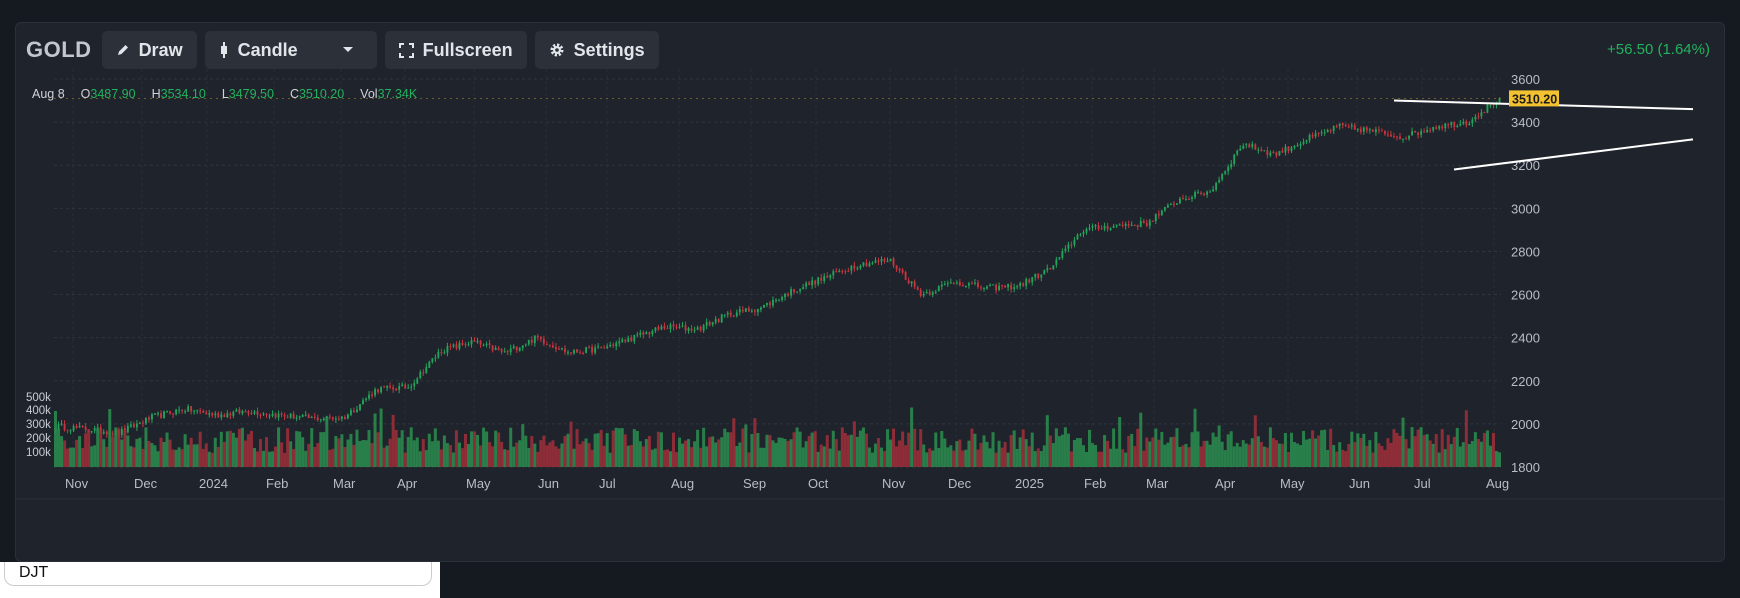 The image size is (1740, 598). I want to click on chart-type-dropdown: Candle, so click(290, 50).